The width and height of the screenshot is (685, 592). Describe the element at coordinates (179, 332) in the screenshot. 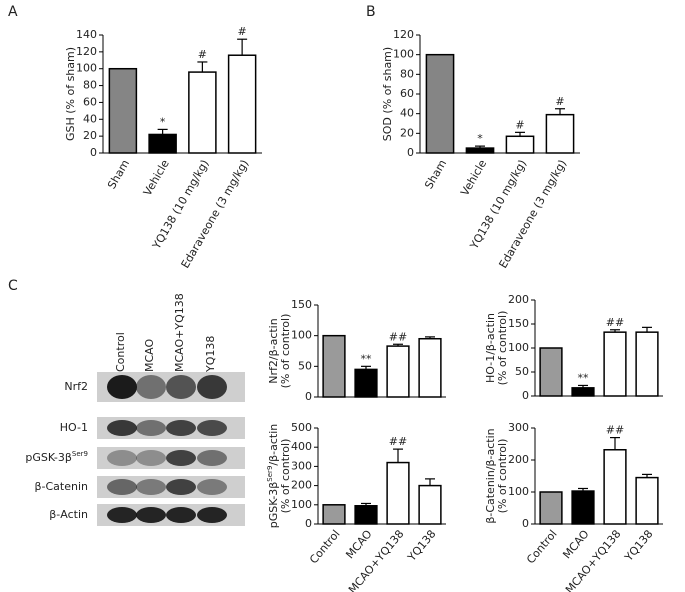

I see `lane-label: MCAO+YQ138` at that location.